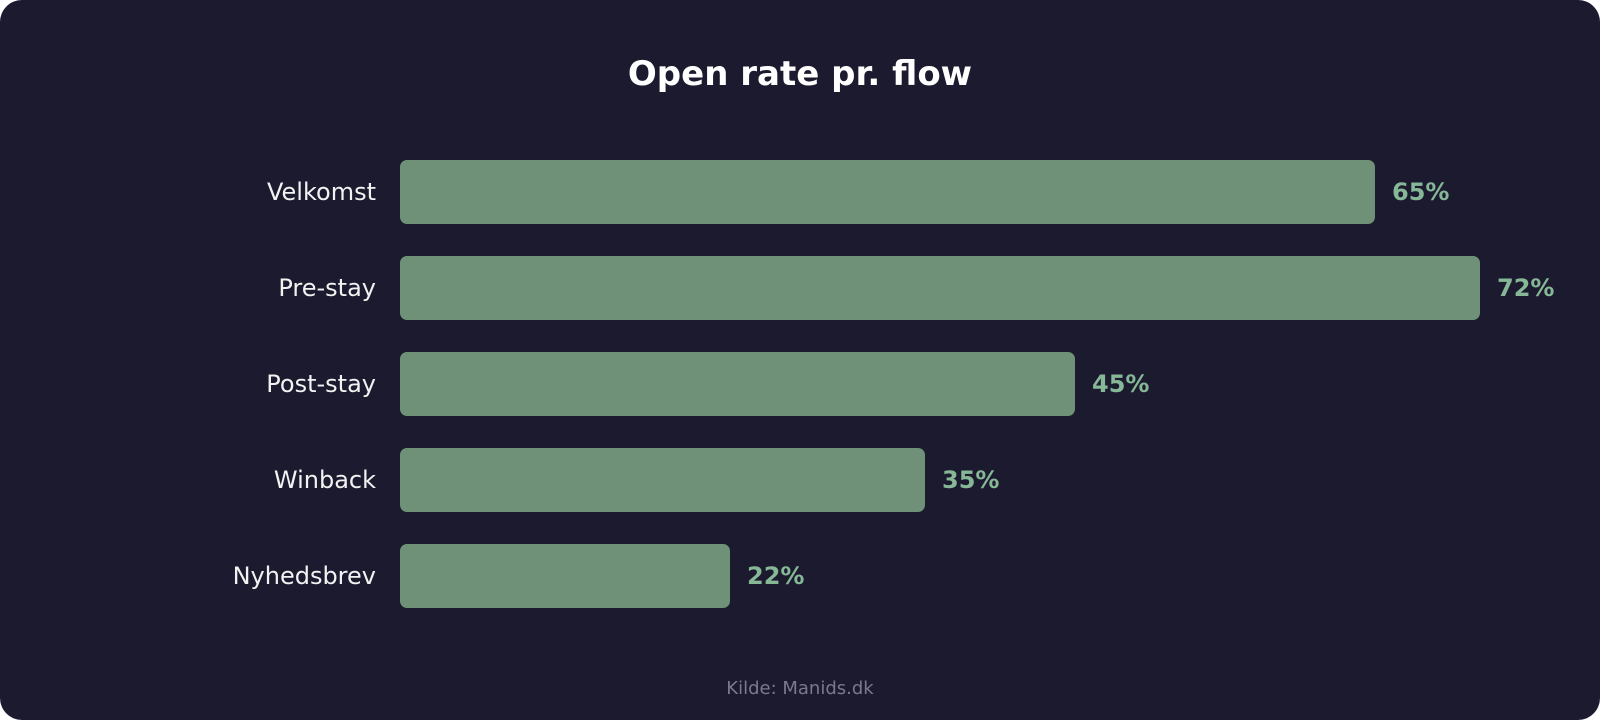  I want to click on bar-winback, so click(662, 480).